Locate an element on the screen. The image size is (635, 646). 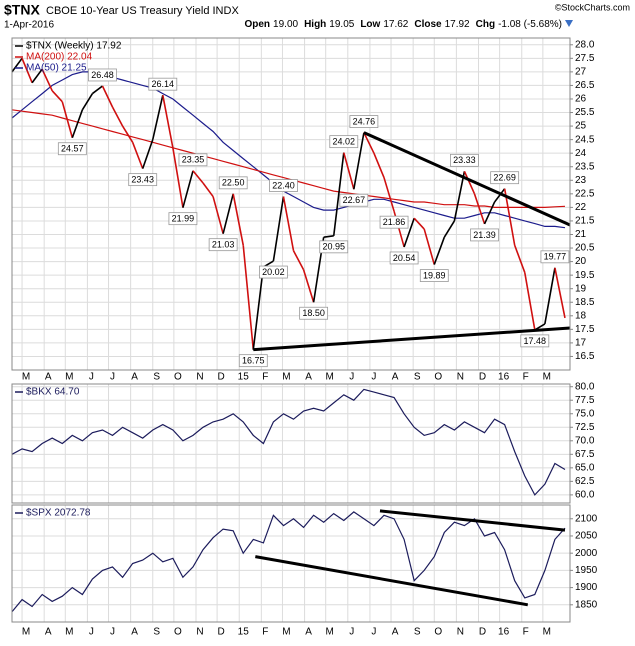
y-tick-label: 2050 is located at coordinates (586, 536).